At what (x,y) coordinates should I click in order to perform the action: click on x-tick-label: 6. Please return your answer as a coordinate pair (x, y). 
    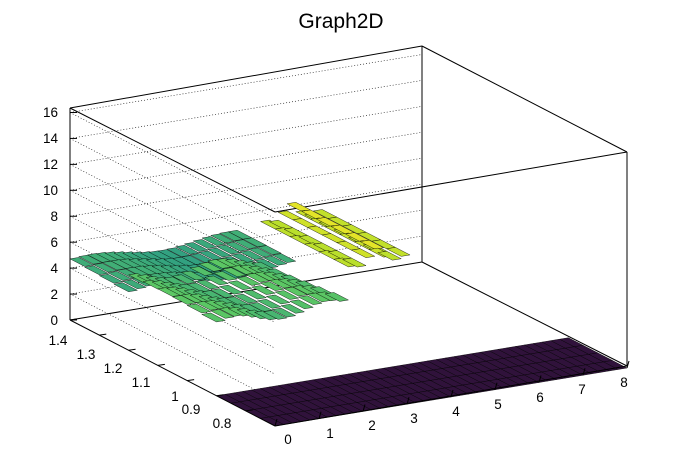
    Looking at the image, I should click on (540, 397).